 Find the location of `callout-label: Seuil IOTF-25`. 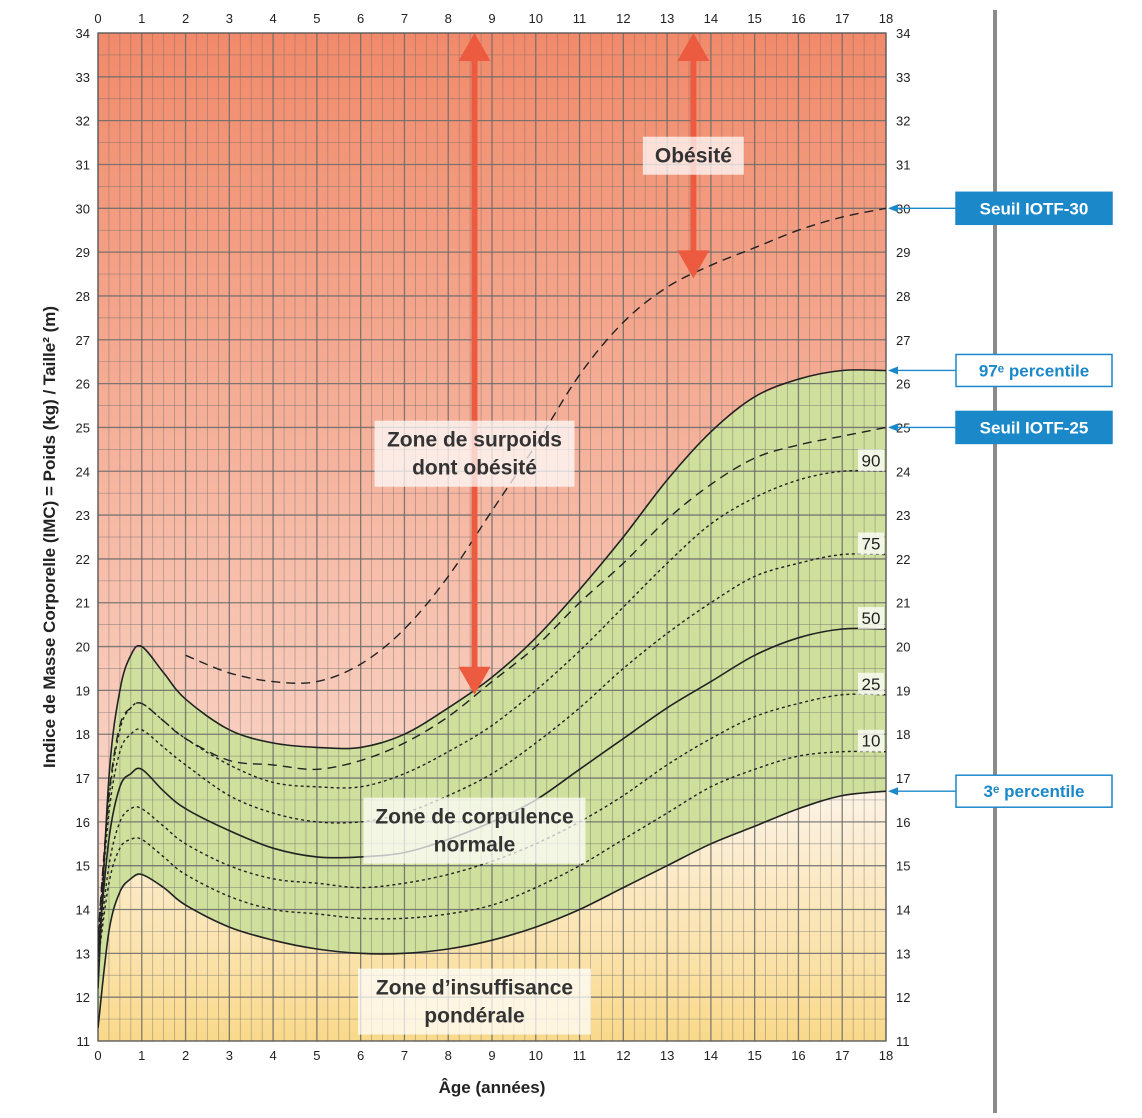

callout-label: Seuil IOTF-25 is located at coordinates (1034, 427).